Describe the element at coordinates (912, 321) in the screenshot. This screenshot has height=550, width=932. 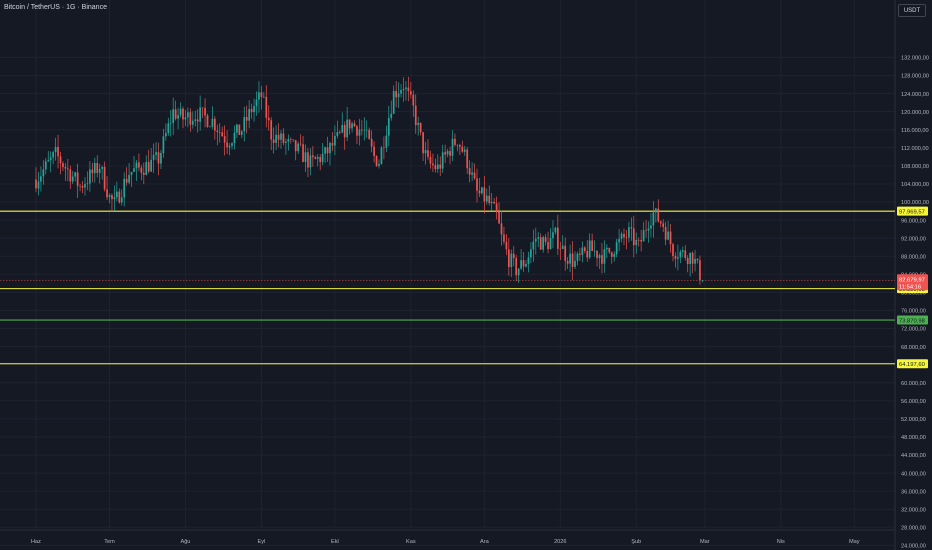
I see `level-tag-label: 73.870,98` at that location.